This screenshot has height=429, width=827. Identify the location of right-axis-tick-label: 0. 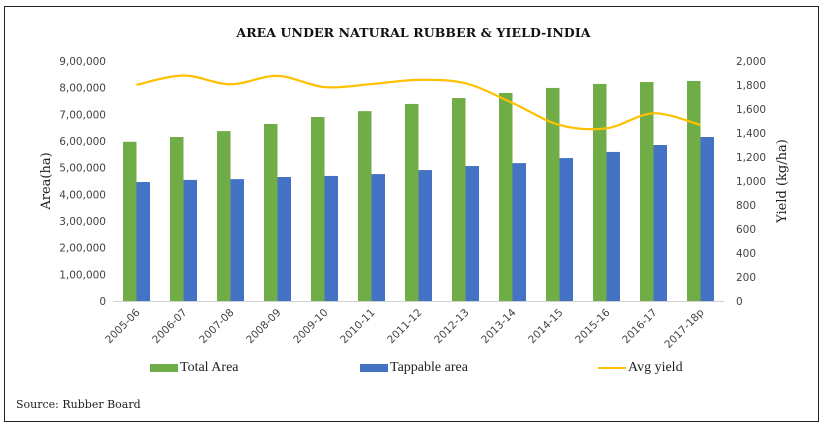
(739, 302).